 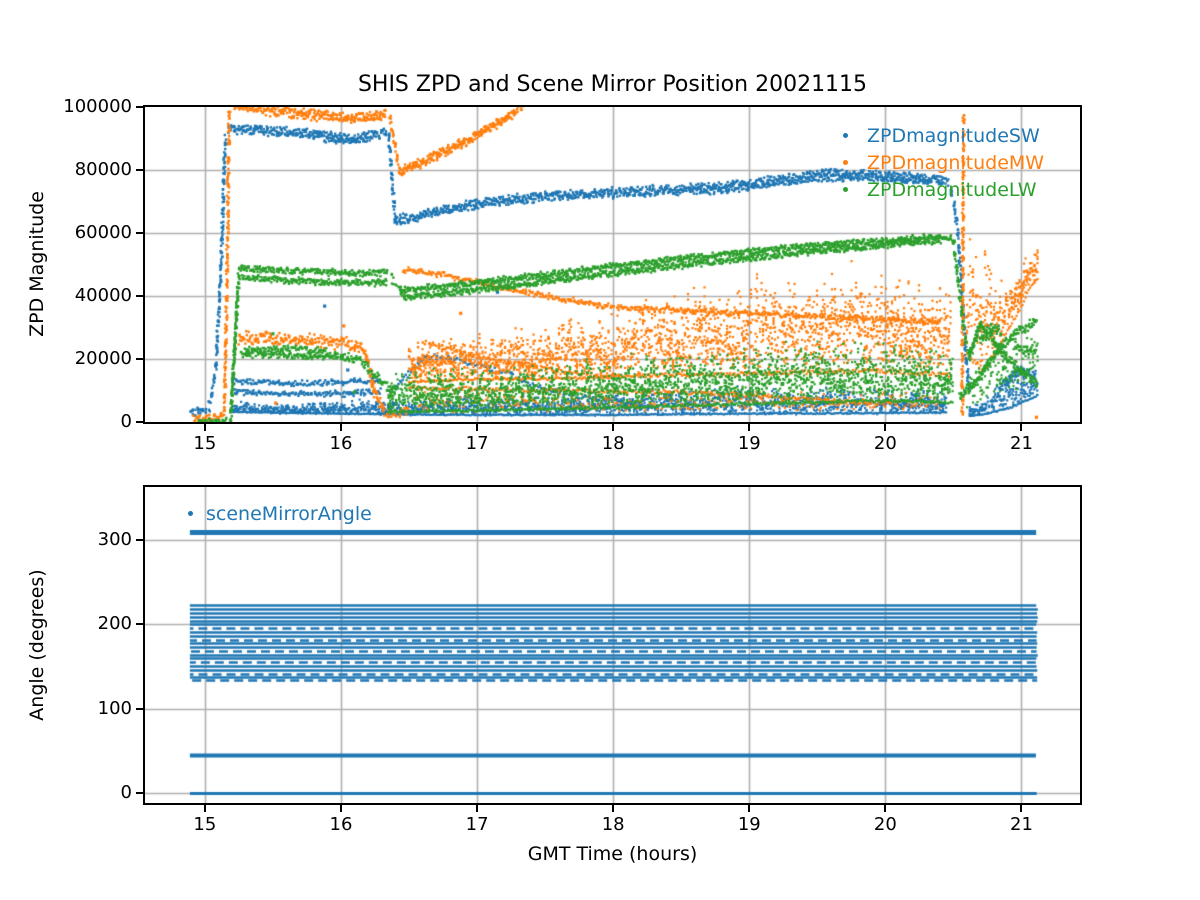 I want to click on bottom-legend: sceneMirrorAngle, so click(x=280, y=513).